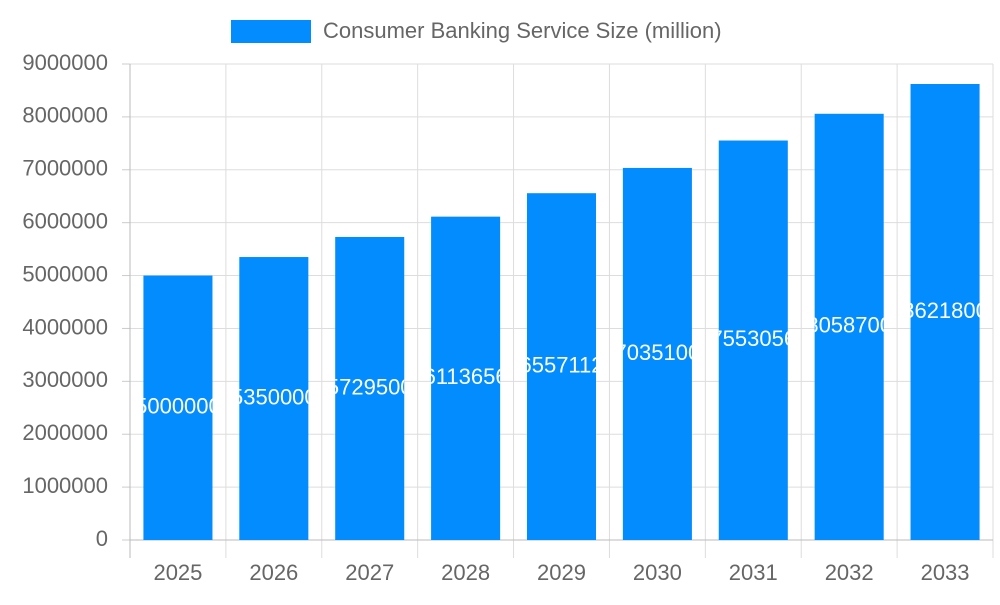 The width and height of the screenshot is (1000, 605). I want to click on y-tick-label: 4000000, so click(65, 326).